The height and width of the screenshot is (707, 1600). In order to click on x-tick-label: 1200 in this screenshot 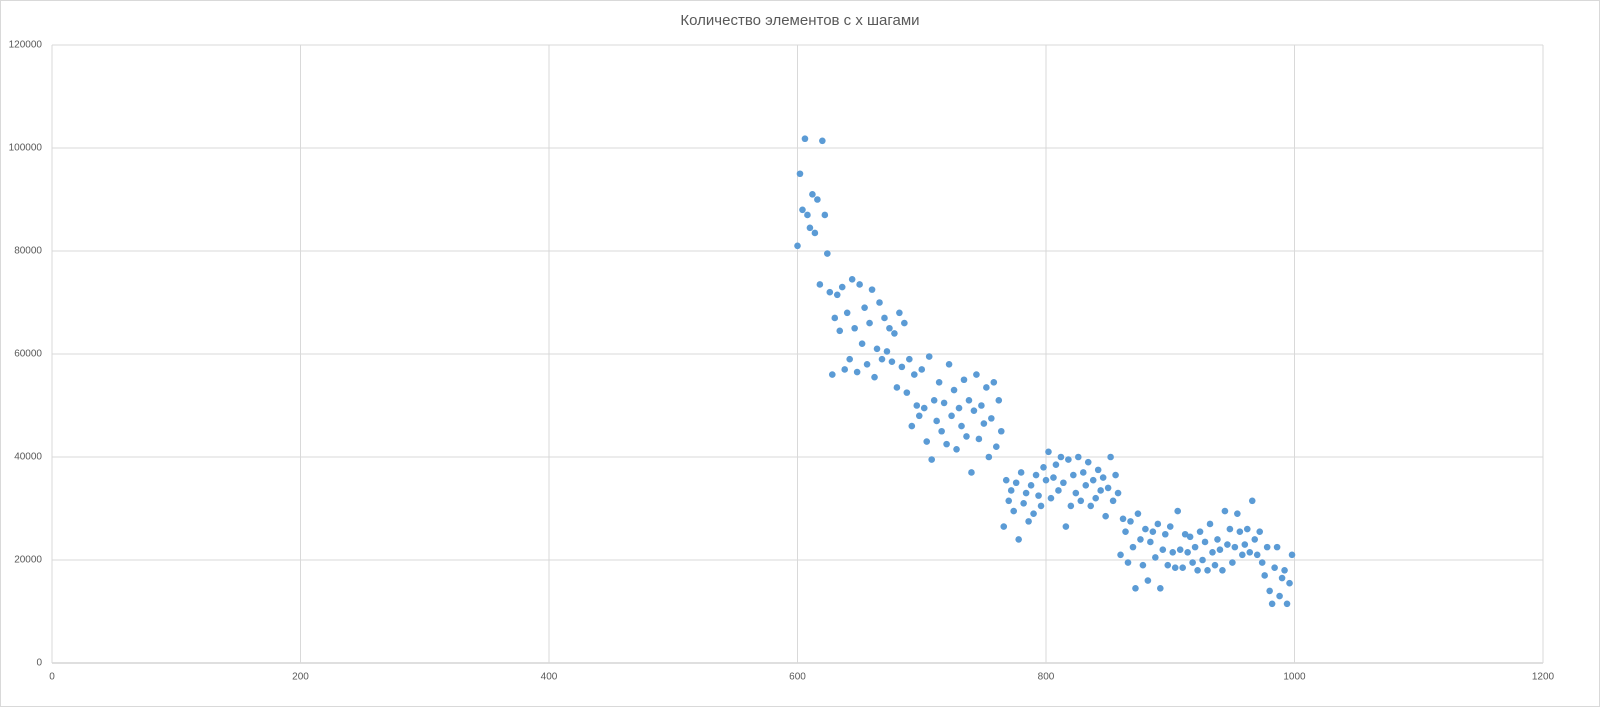, I will do `click(1543, 677)`.